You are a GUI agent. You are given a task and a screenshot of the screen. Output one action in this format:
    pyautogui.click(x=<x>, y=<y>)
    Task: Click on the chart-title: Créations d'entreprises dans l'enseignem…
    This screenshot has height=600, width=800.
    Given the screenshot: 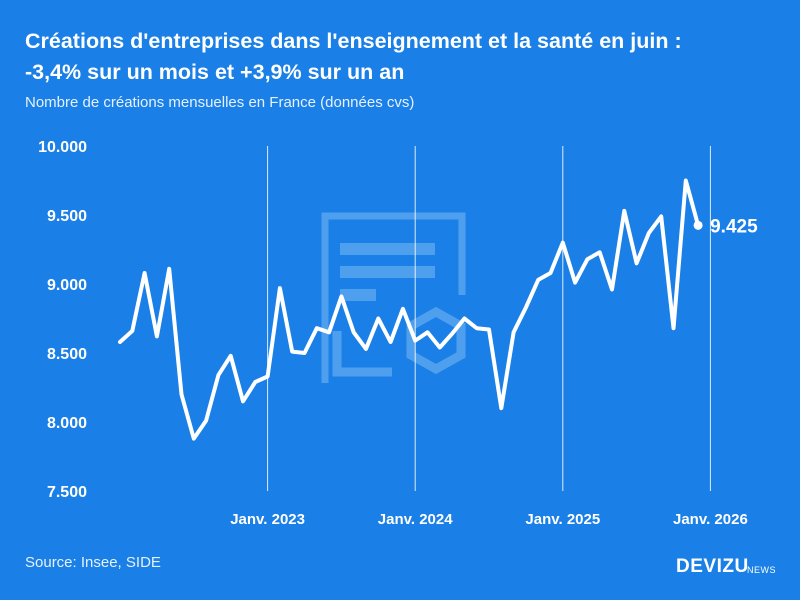 What is the action you would take?
    pyautogui.click(x=405, y=57)
    